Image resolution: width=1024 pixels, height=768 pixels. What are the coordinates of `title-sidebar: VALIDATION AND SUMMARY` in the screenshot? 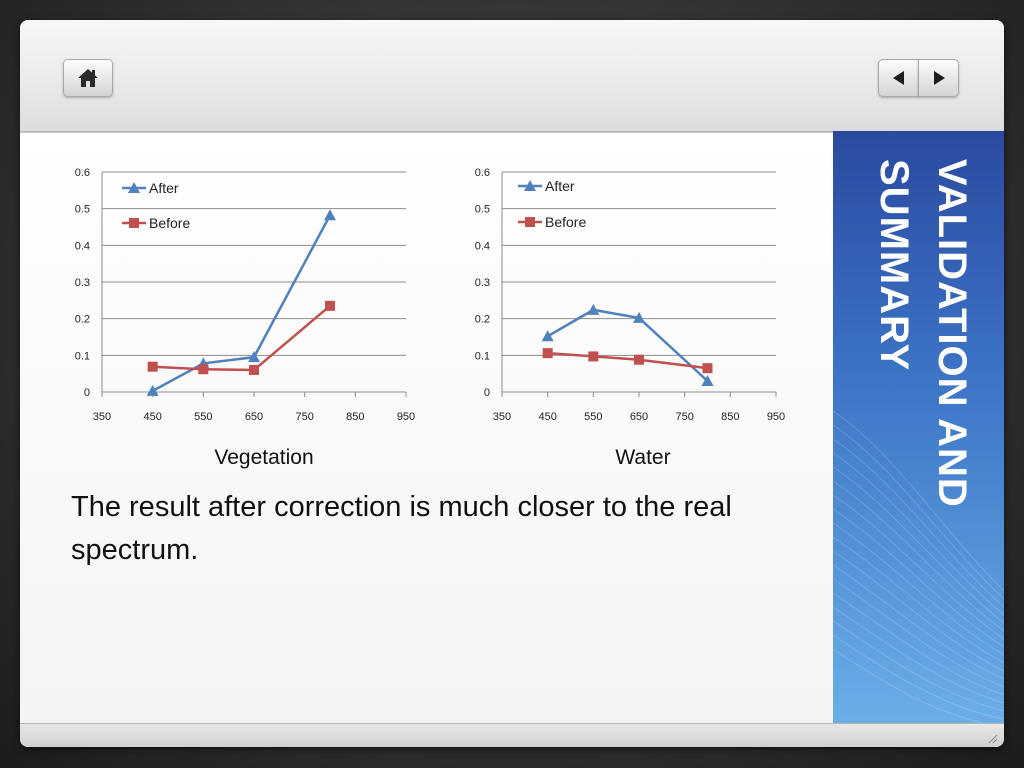 It's located at (918, 427).